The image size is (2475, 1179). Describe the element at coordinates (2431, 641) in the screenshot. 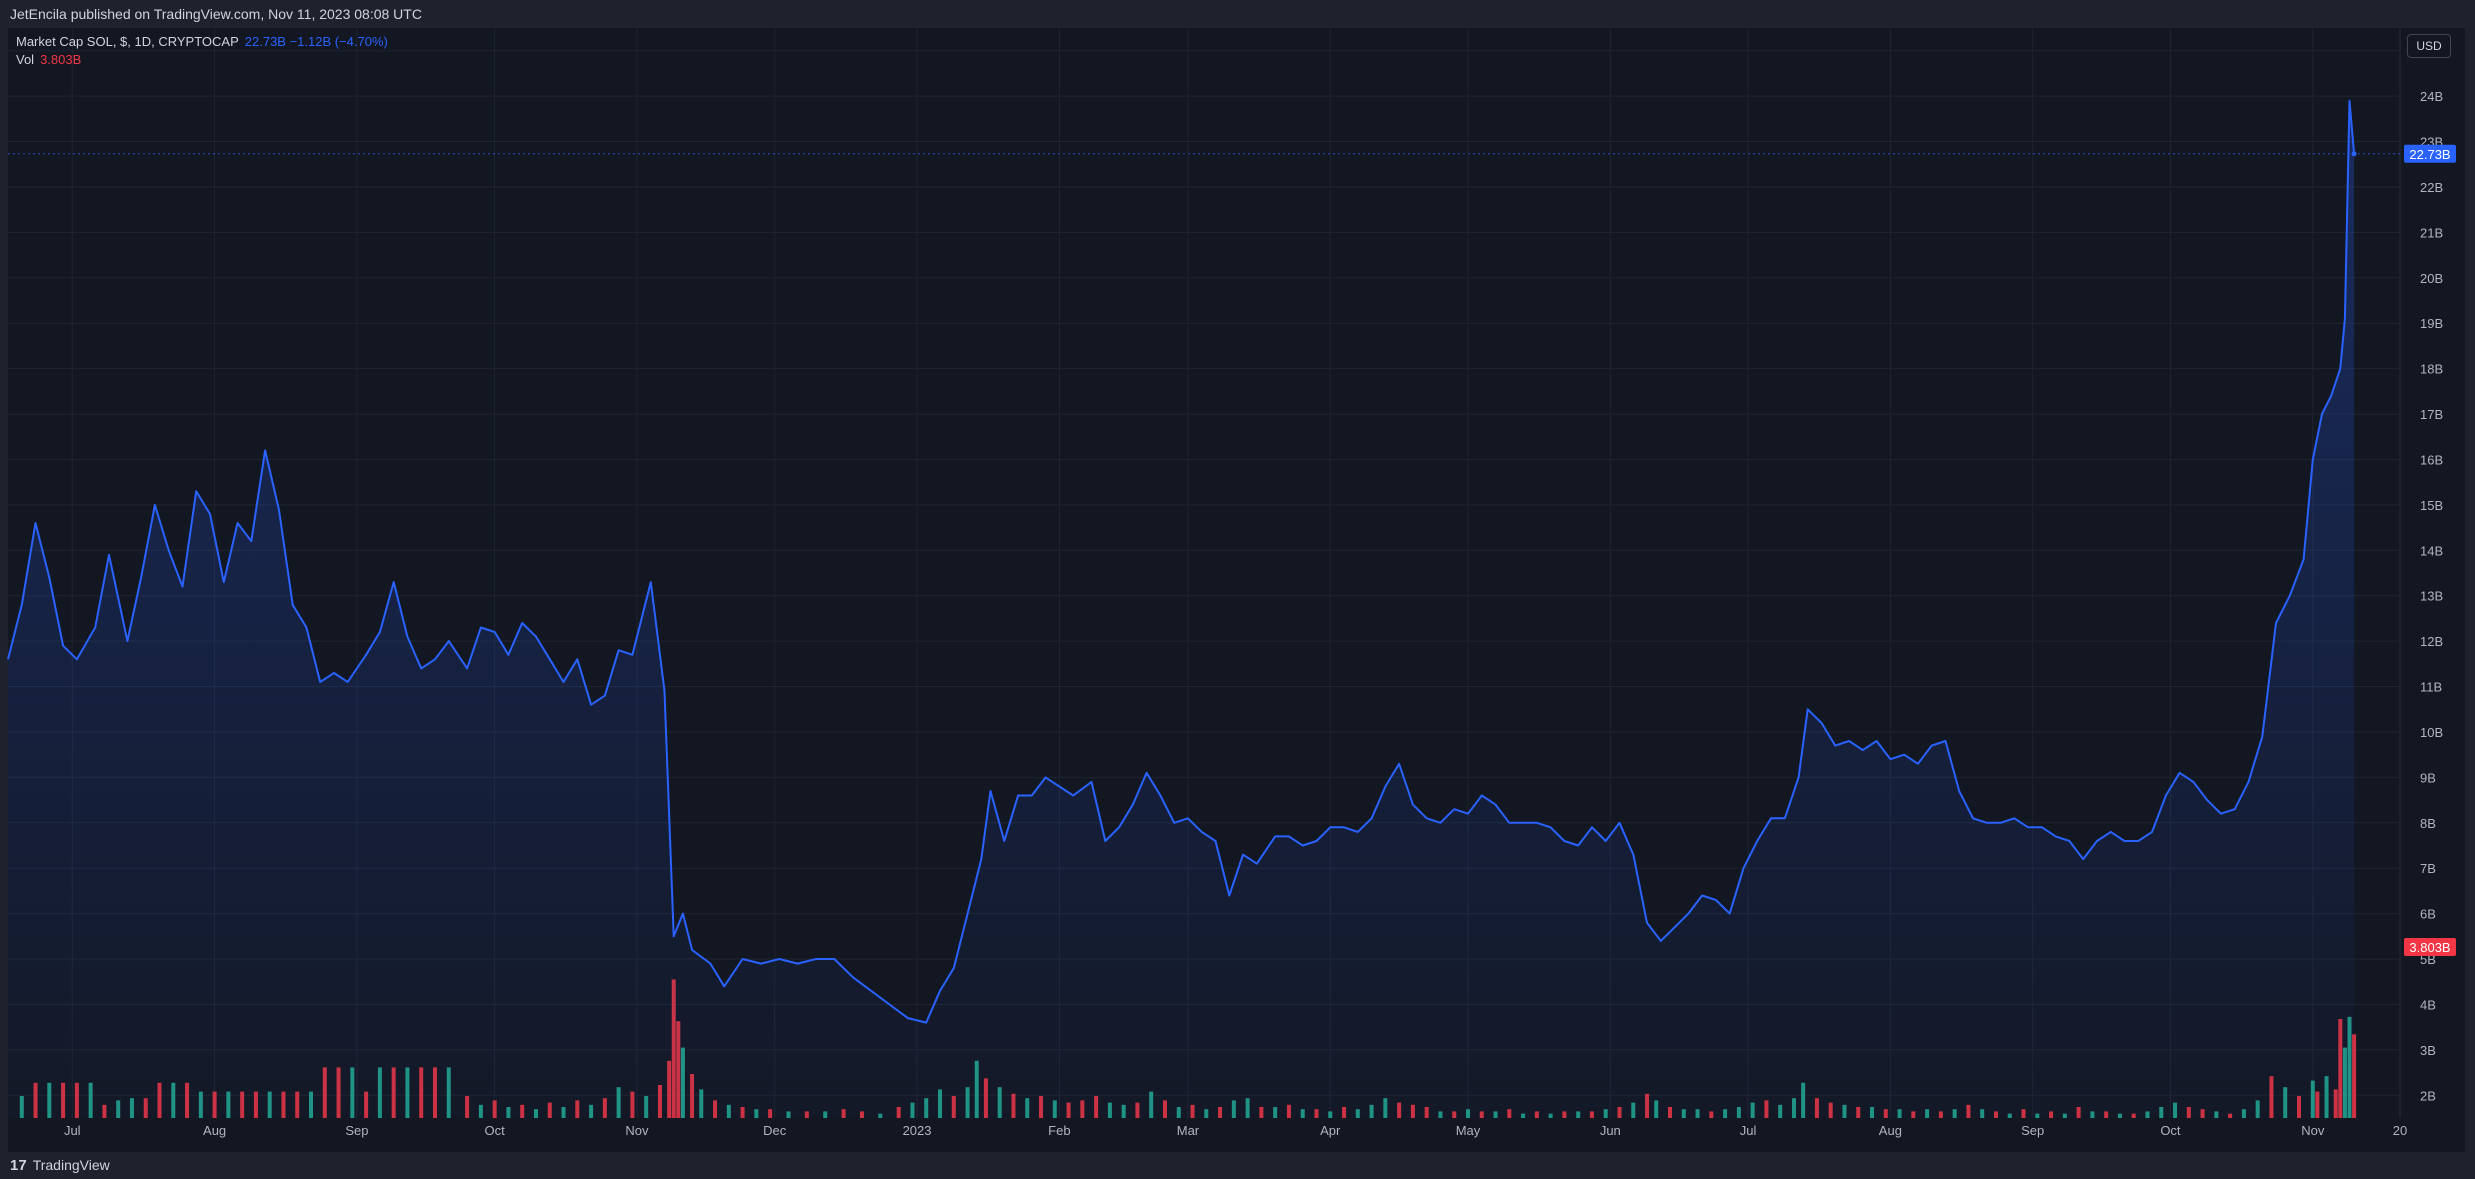

I see `y-tick-label: 12B` at that location.